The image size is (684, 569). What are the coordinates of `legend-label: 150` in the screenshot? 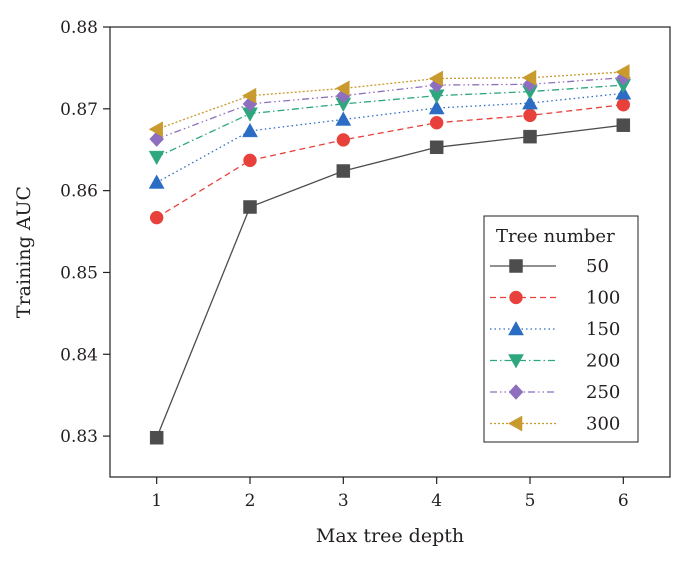 It's located at (603, 329).